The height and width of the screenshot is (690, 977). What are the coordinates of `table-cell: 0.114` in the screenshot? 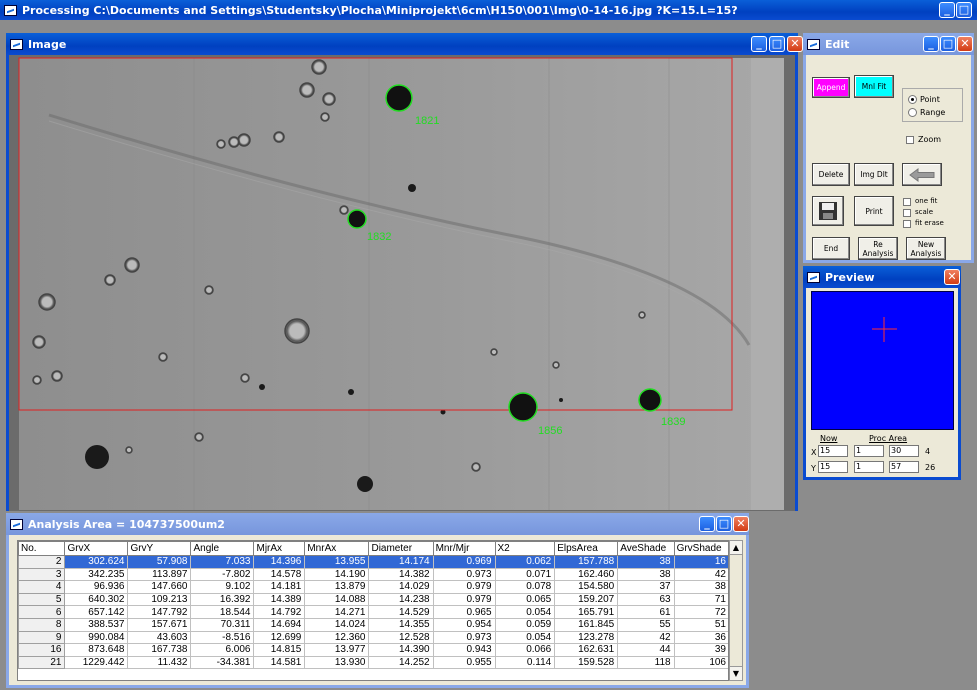 It's located at (525, 662).